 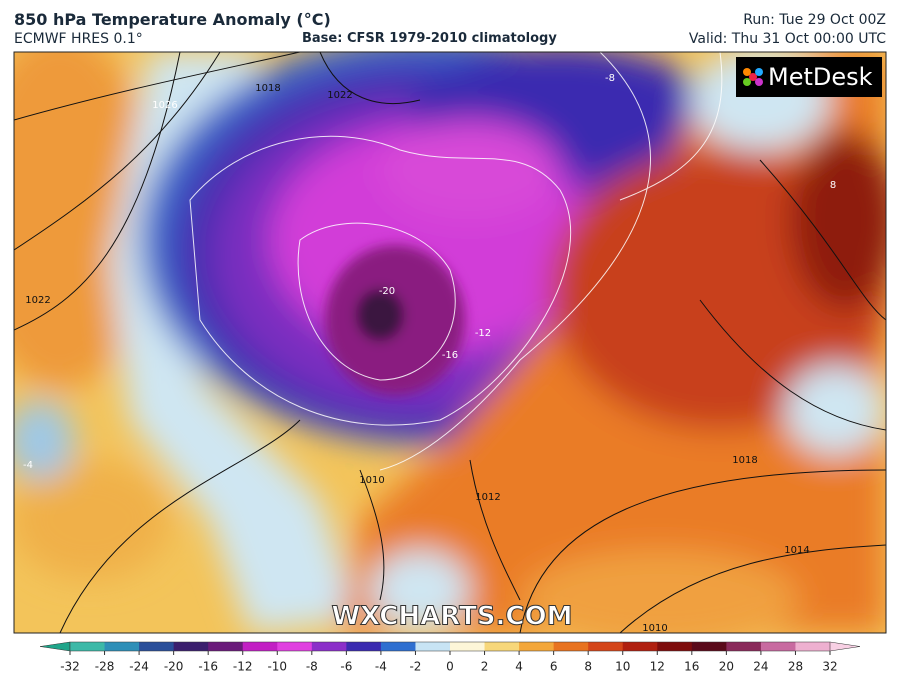 What do you see at coordinates (277, 667) in the screenshot?
I see `colorbar-tick-label: -10` at bounding box center [277, 667].